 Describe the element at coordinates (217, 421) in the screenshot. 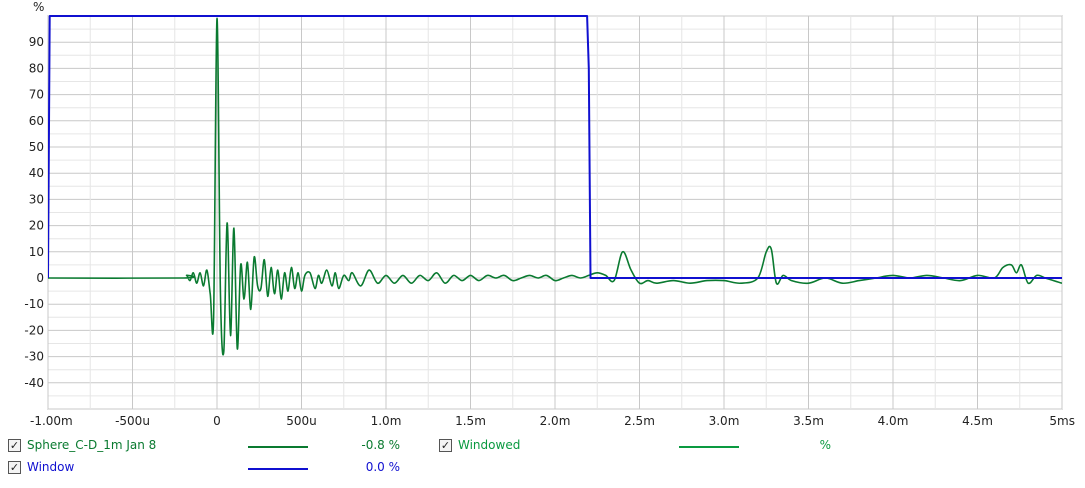

I see `x-tick-label: 0` at that location.